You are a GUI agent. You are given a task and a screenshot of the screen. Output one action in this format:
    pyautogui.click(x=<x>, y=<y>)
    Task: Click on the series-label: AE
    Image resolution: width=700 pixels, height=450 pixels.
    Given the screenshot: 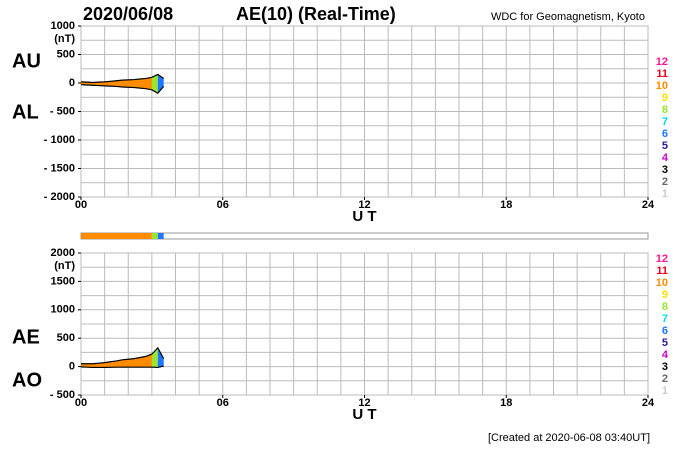 What is the action you would take?
    pyautogui.click(x=26, y=337)
    